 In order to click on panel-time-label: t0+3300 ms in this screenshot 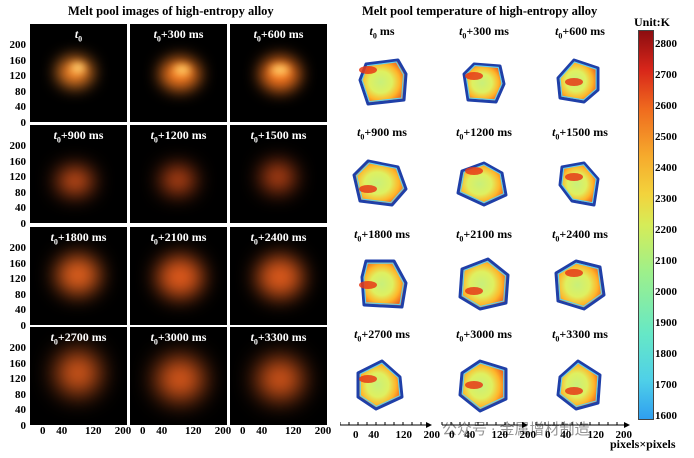, I will do `click(278, 338)`.